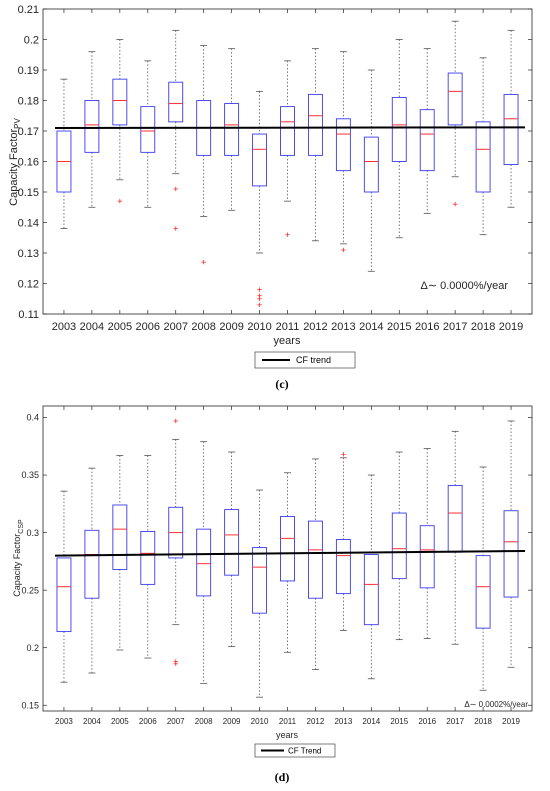  I want to click on panel-label-c: (c), so click(281, 384).